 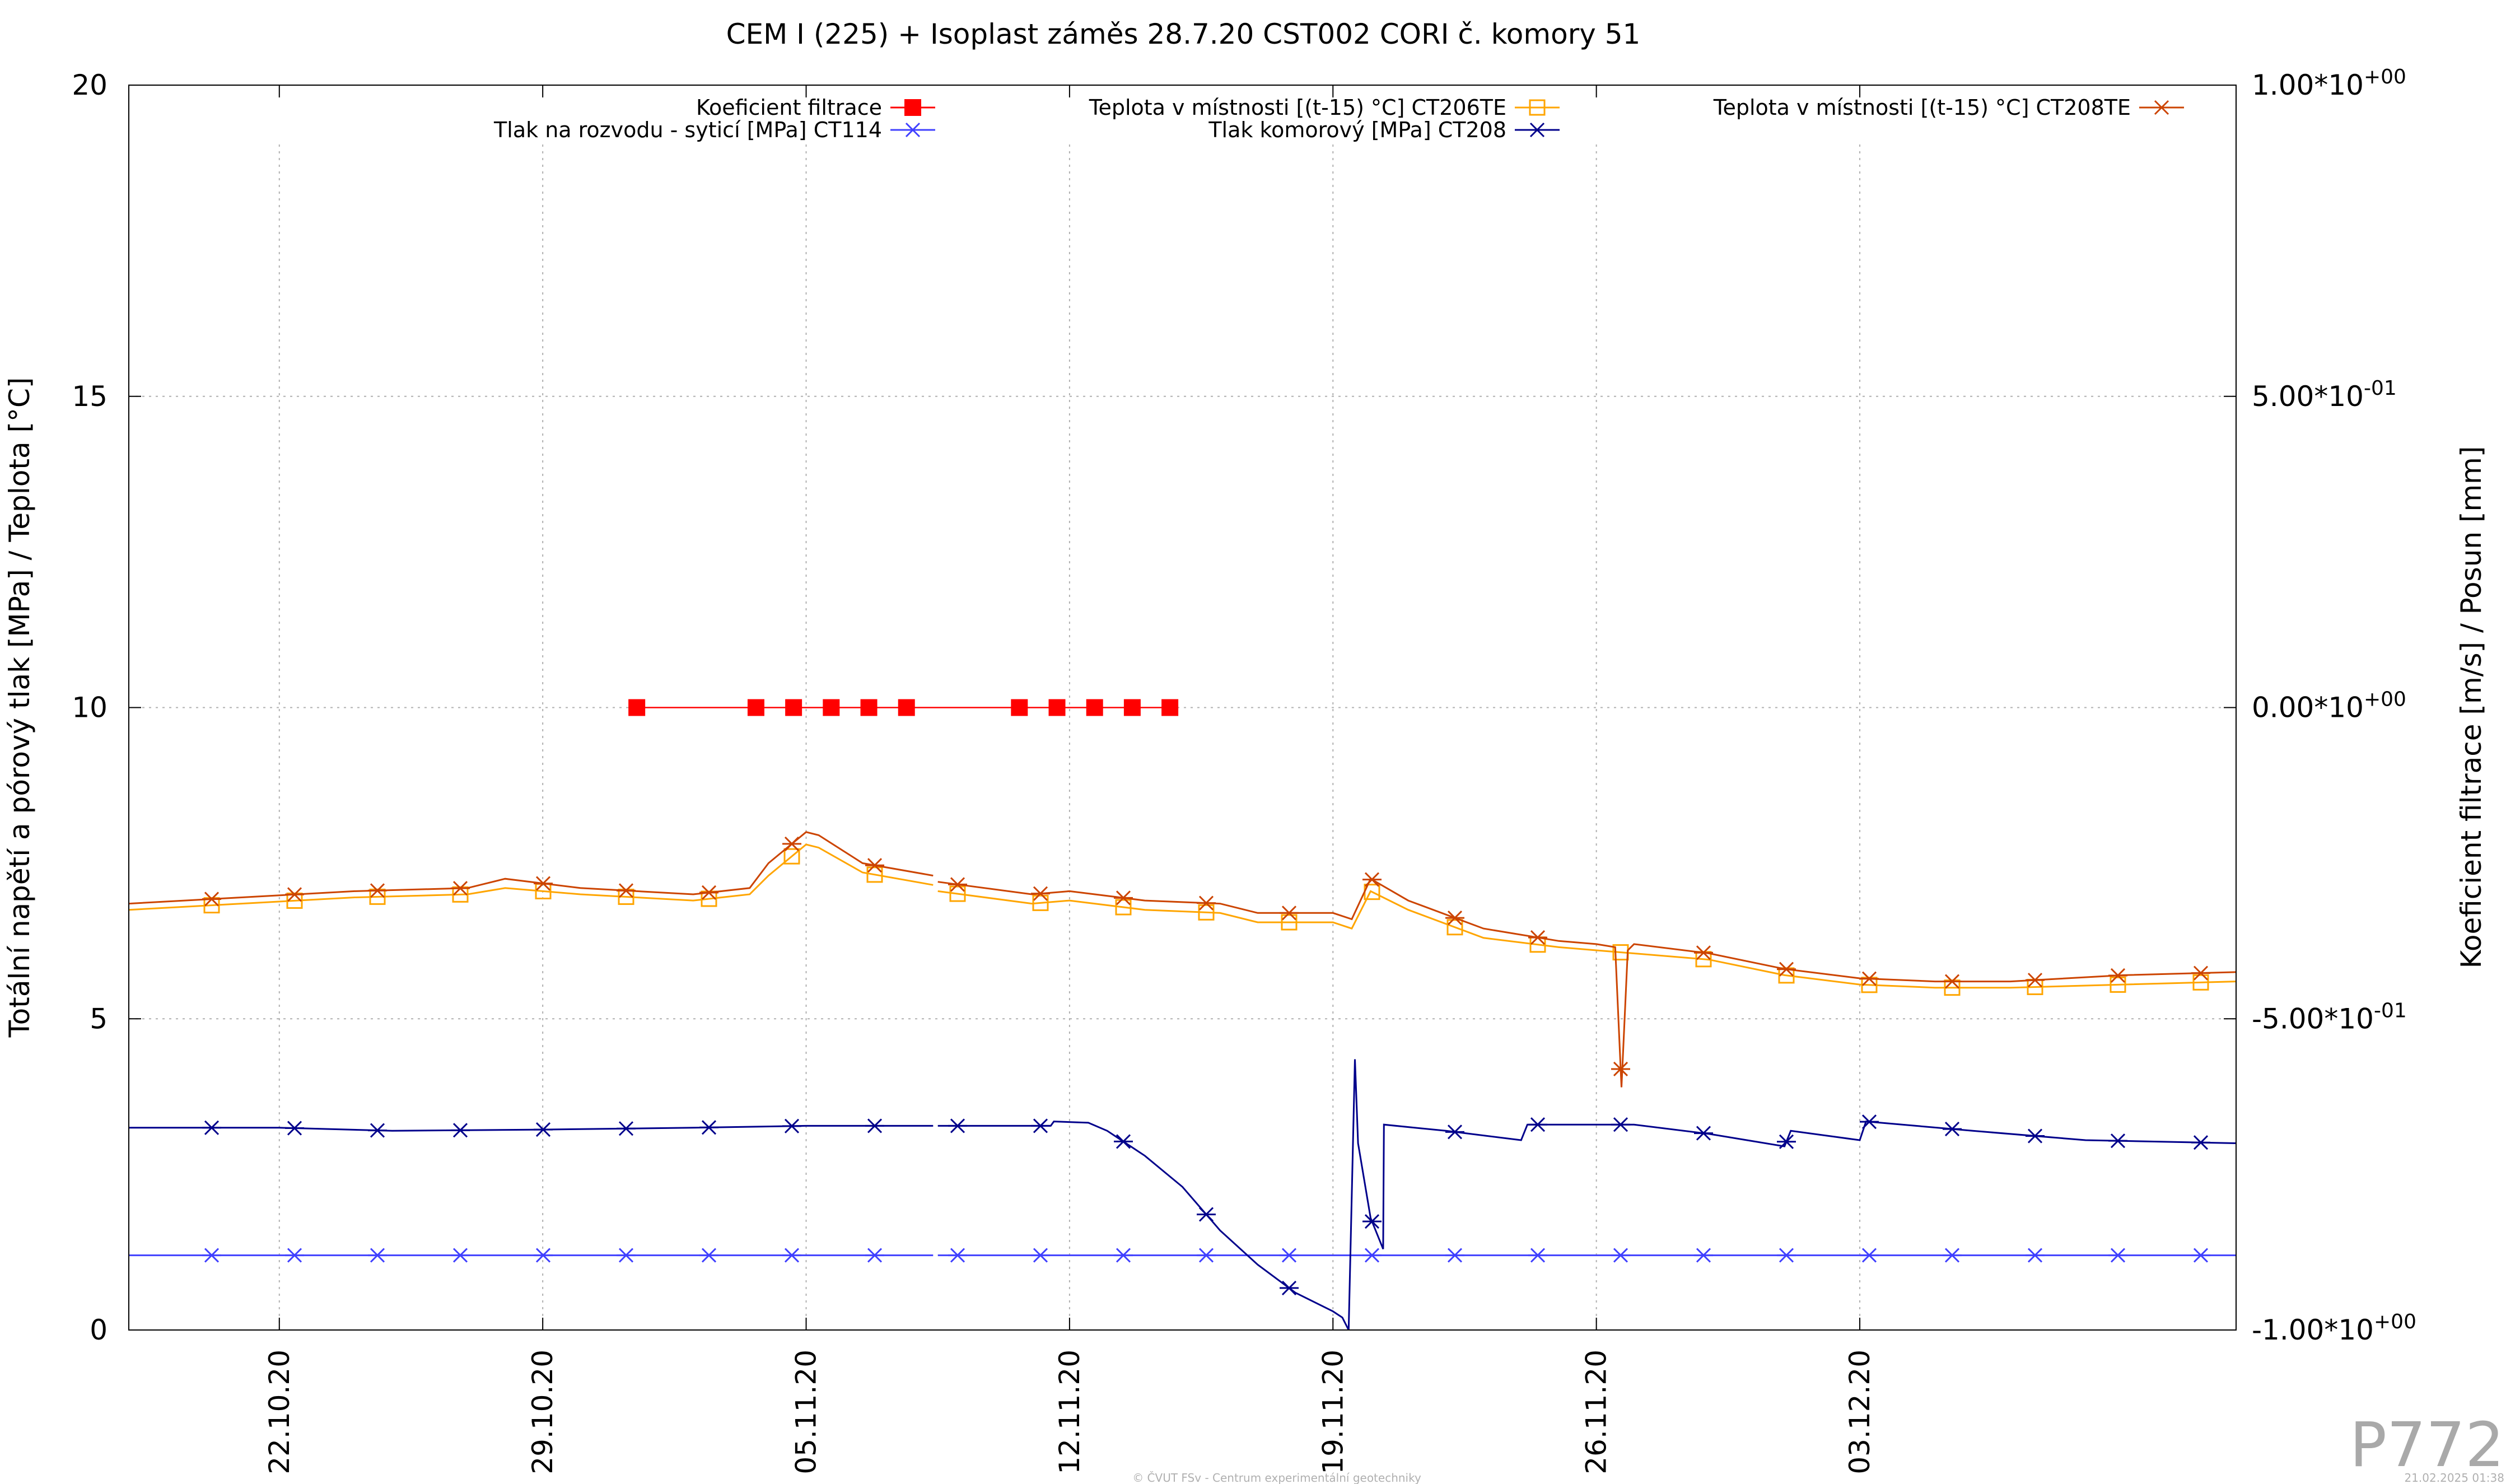 What do you see at coordinates (688, 130) in the screenshot?
I see `legend-label: Tlak na rozvodu - syticí [MPa] CT114` at bounding box center [688, 130].